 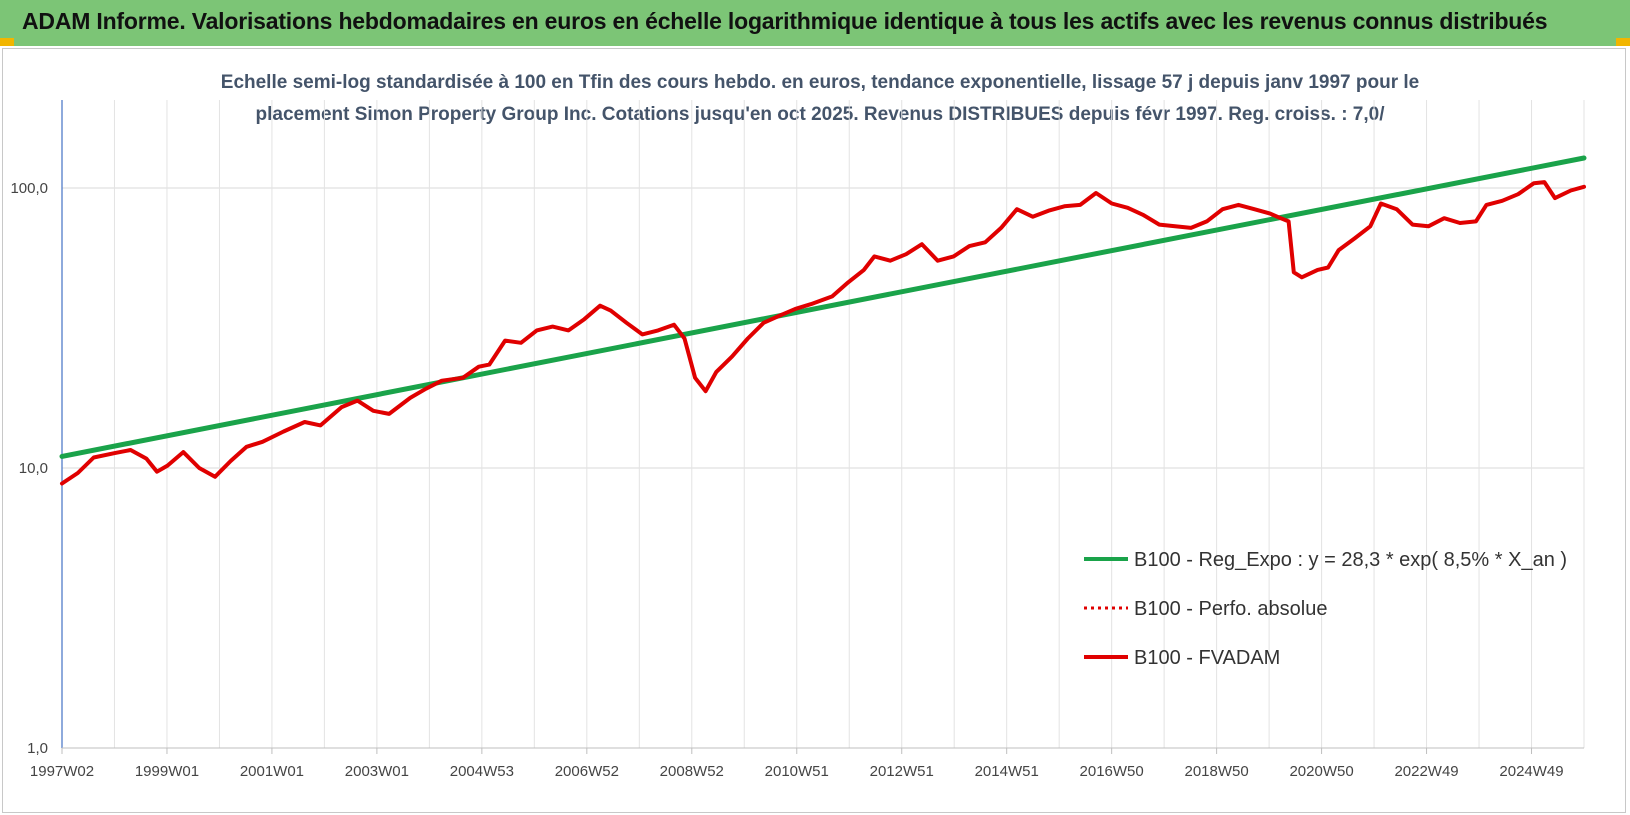 I want to click on x-tick-label: 2001W01, so click(x=272, y=771).